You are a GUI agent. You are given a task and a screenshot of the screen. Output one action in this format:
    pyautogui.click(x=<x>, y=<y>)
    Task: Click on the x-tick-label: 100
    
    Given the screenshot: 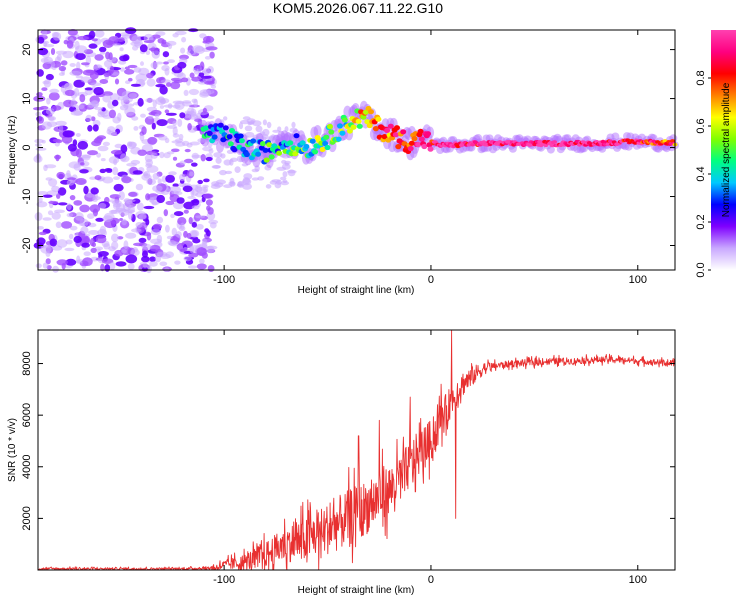 What is the action you would take?
    pyautogui.click(x=638, y=280)
    